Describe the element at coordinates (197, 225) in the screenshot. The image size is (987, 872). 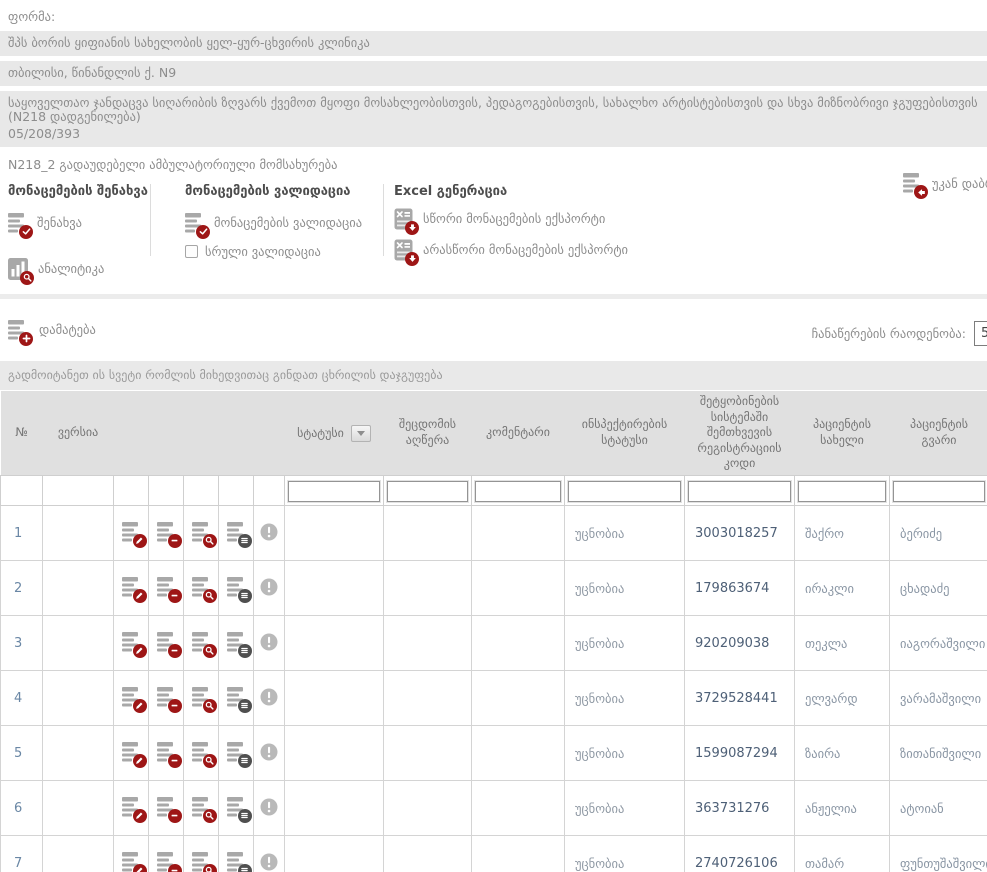
I see `validate-icon` at that location.